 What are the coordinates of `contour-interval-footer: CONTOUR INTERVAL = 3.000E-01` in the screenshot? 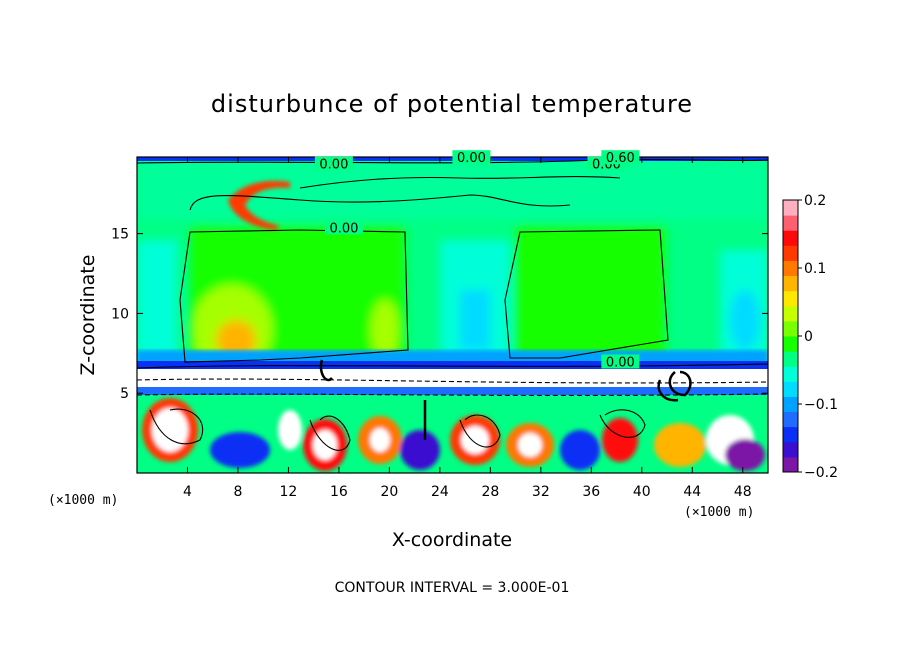 It's located at (452, 588).